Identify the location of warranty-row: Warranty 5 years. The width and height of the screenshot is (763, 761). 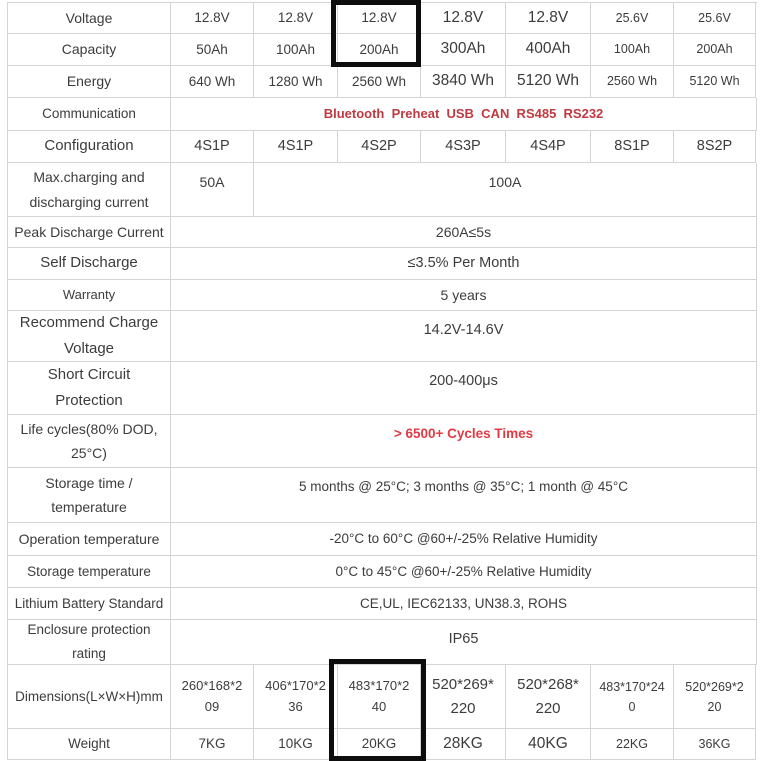
(382, 295).